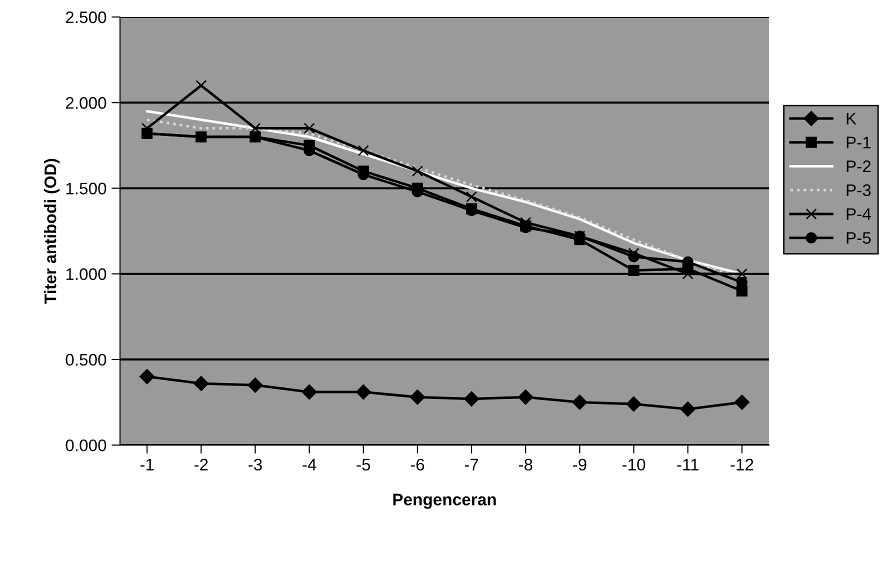 This screenshot has height=567, width=889. What do you see at coordinates (851, 118) in the screenshot?
I see `legend-label: K` at bounding box center [851, 118].